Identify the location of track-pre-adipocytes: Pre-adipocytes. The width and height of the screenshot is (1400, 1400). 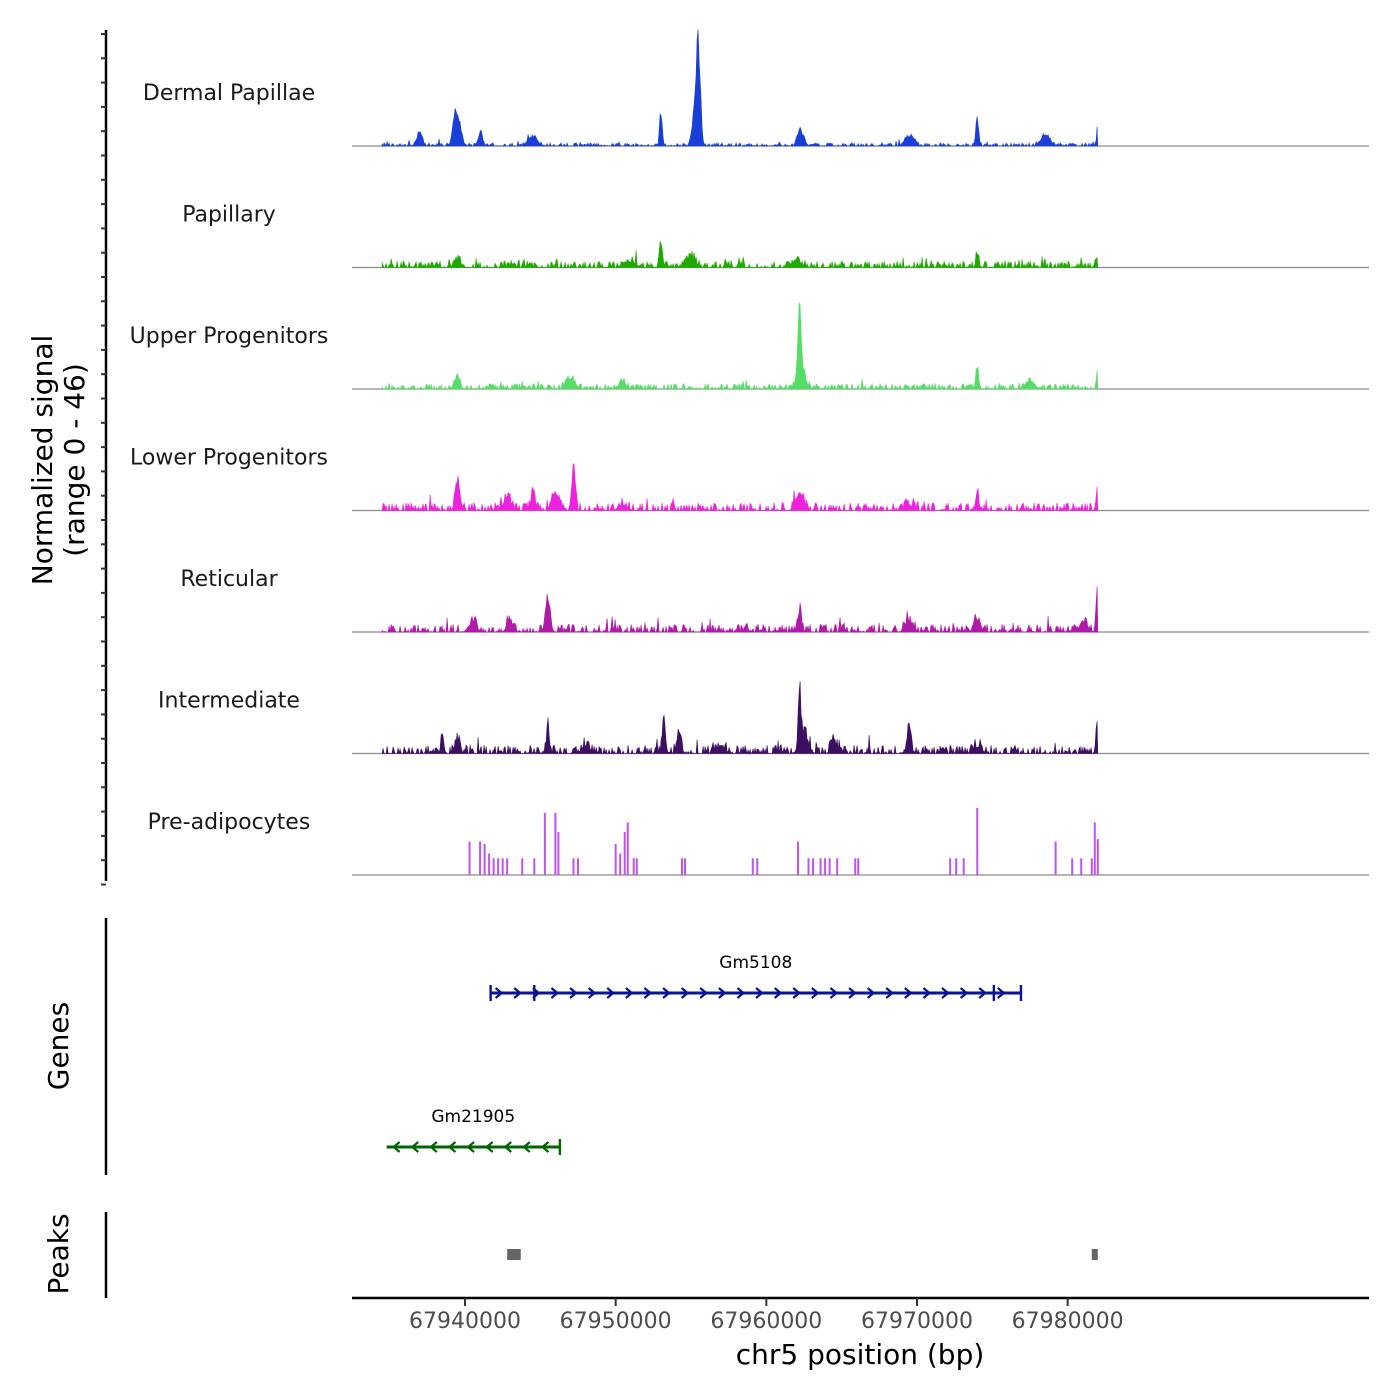
(758, 842).